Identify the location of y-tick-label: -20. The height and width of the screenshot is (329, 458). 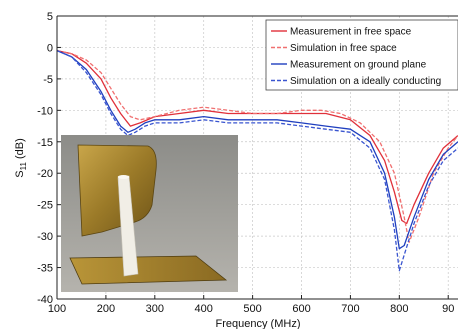
(45, 174).